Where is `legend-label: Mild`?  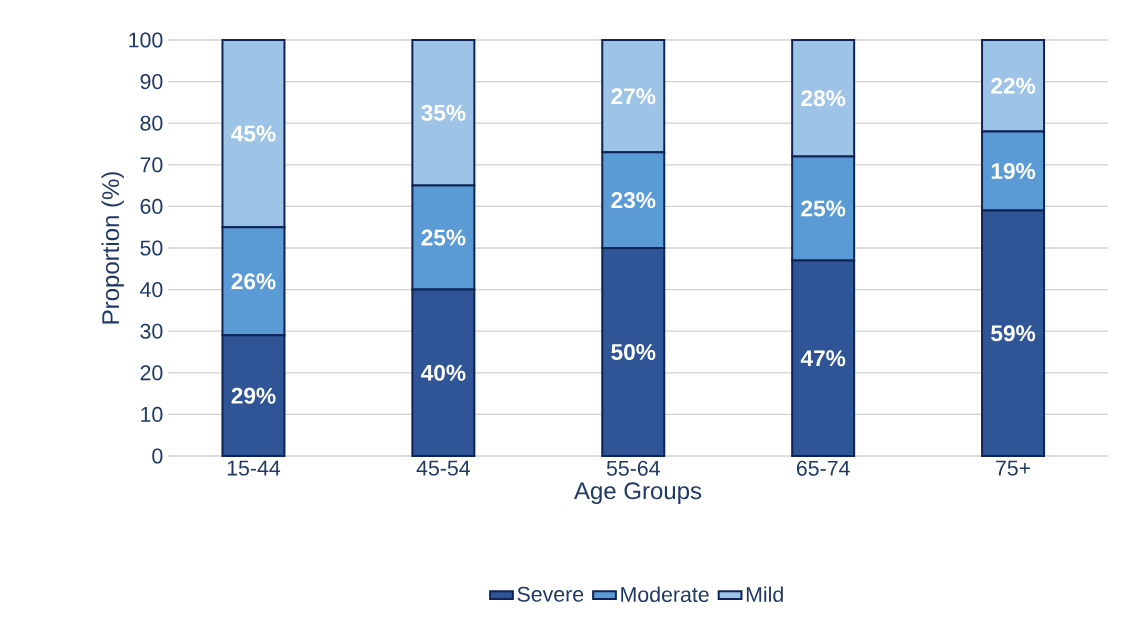
legend-label: Mild is located at coordinates (764, 594).